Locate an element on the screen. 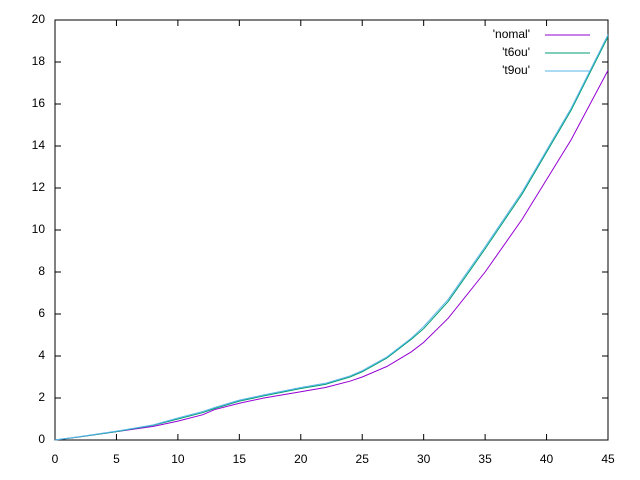 The width and height of the screenshot is (640, 480). x-tick-label: 45 is located at coordinates (608, 459).